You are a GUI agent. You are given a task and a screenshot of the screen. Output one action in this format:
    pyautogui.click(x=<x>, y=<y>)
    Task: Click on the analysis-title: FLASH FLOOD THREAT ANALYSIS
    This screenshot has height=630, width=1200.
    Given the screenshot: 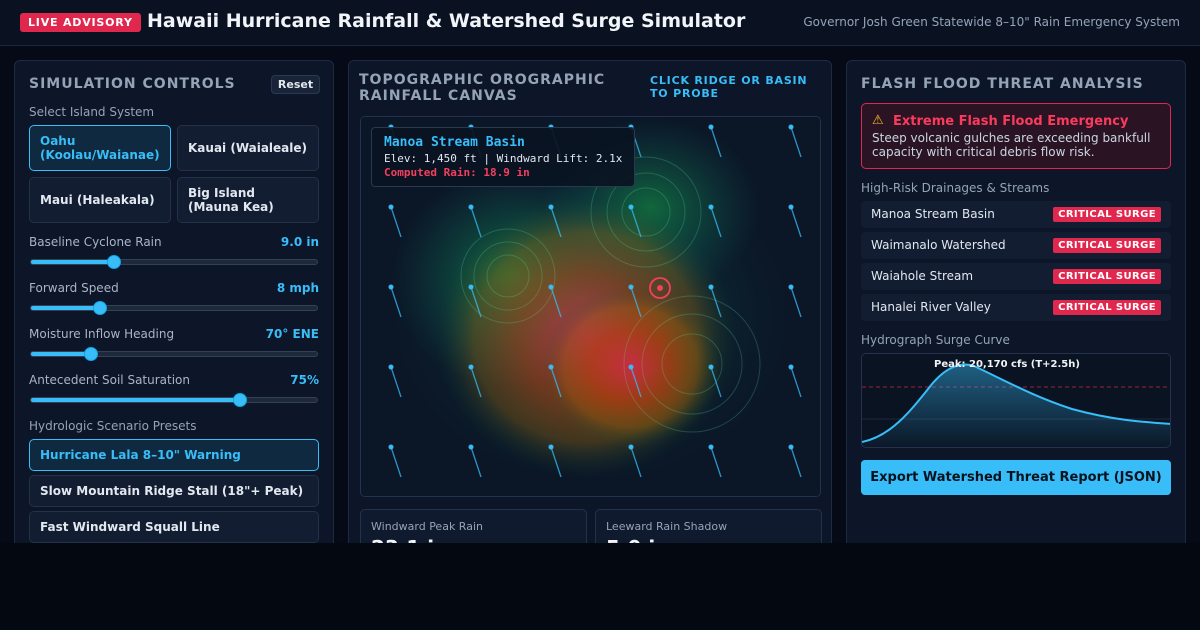 What is the action you would take?
    pyautogui.click(x=1002, y=84)
    